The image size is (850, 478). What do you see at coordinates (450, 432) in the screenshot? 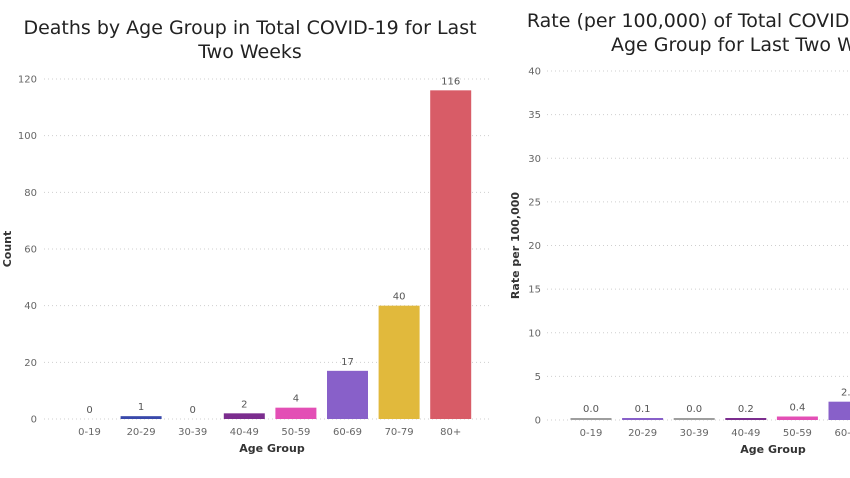
I see `x-tick-label: 80+` at bounding box center [450, 432].